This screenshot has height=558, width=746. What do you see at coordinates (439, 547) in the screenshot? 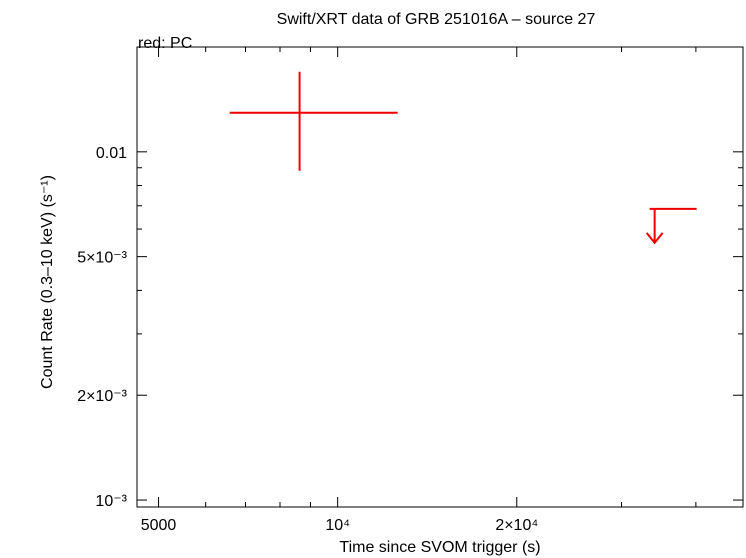
I see `x-axis-label: Time since SVOM trigger (s)` at bounding box center [439, 547].